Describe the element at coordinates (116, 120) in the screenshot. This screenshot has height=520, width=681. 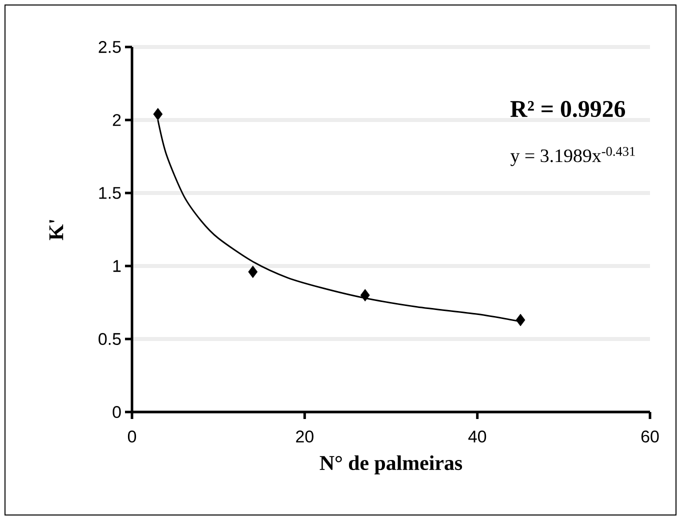
I see `y-tick-label: 2` at that location.